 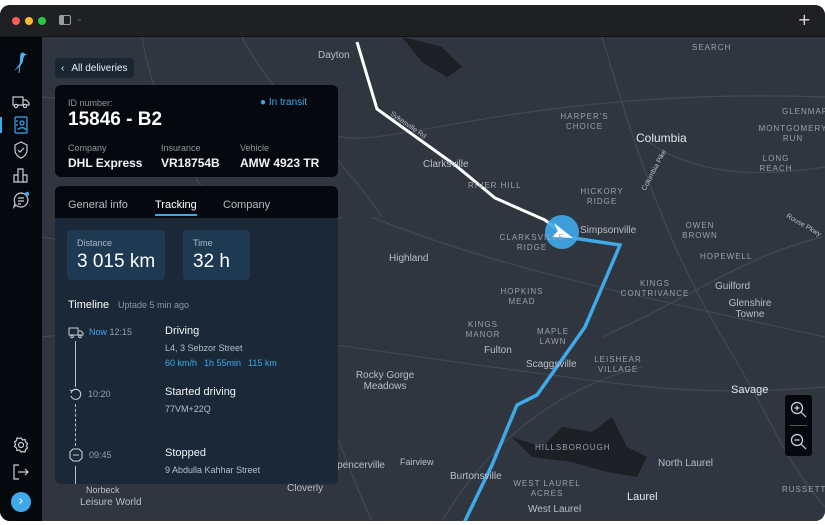 What do you see at coordinates (176, 207) in the screenshot?
I see `tab-tracking: Tracking` at bounding box center [176, 207].